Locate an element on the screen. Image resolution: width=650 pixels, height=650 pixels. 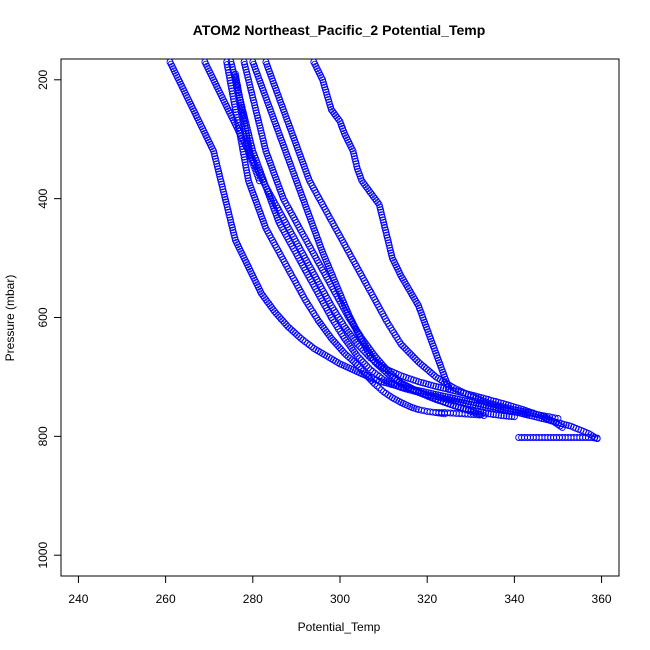
y-axis-label: Pressure (mbar) is located at coordinates (10, 318).